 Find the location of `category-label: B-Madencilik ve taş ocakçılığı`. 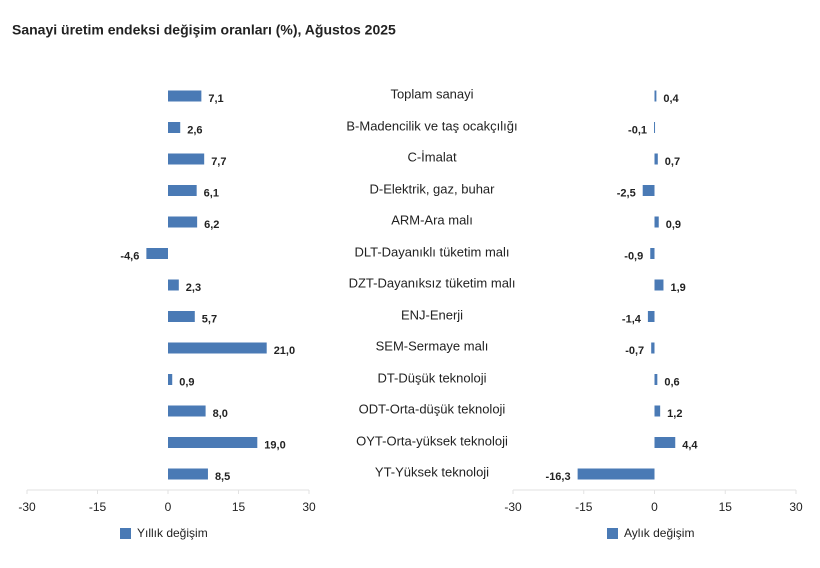

category-label: B-Madencilik ve taş ocakçılığı is located at coordinates (432, 125).